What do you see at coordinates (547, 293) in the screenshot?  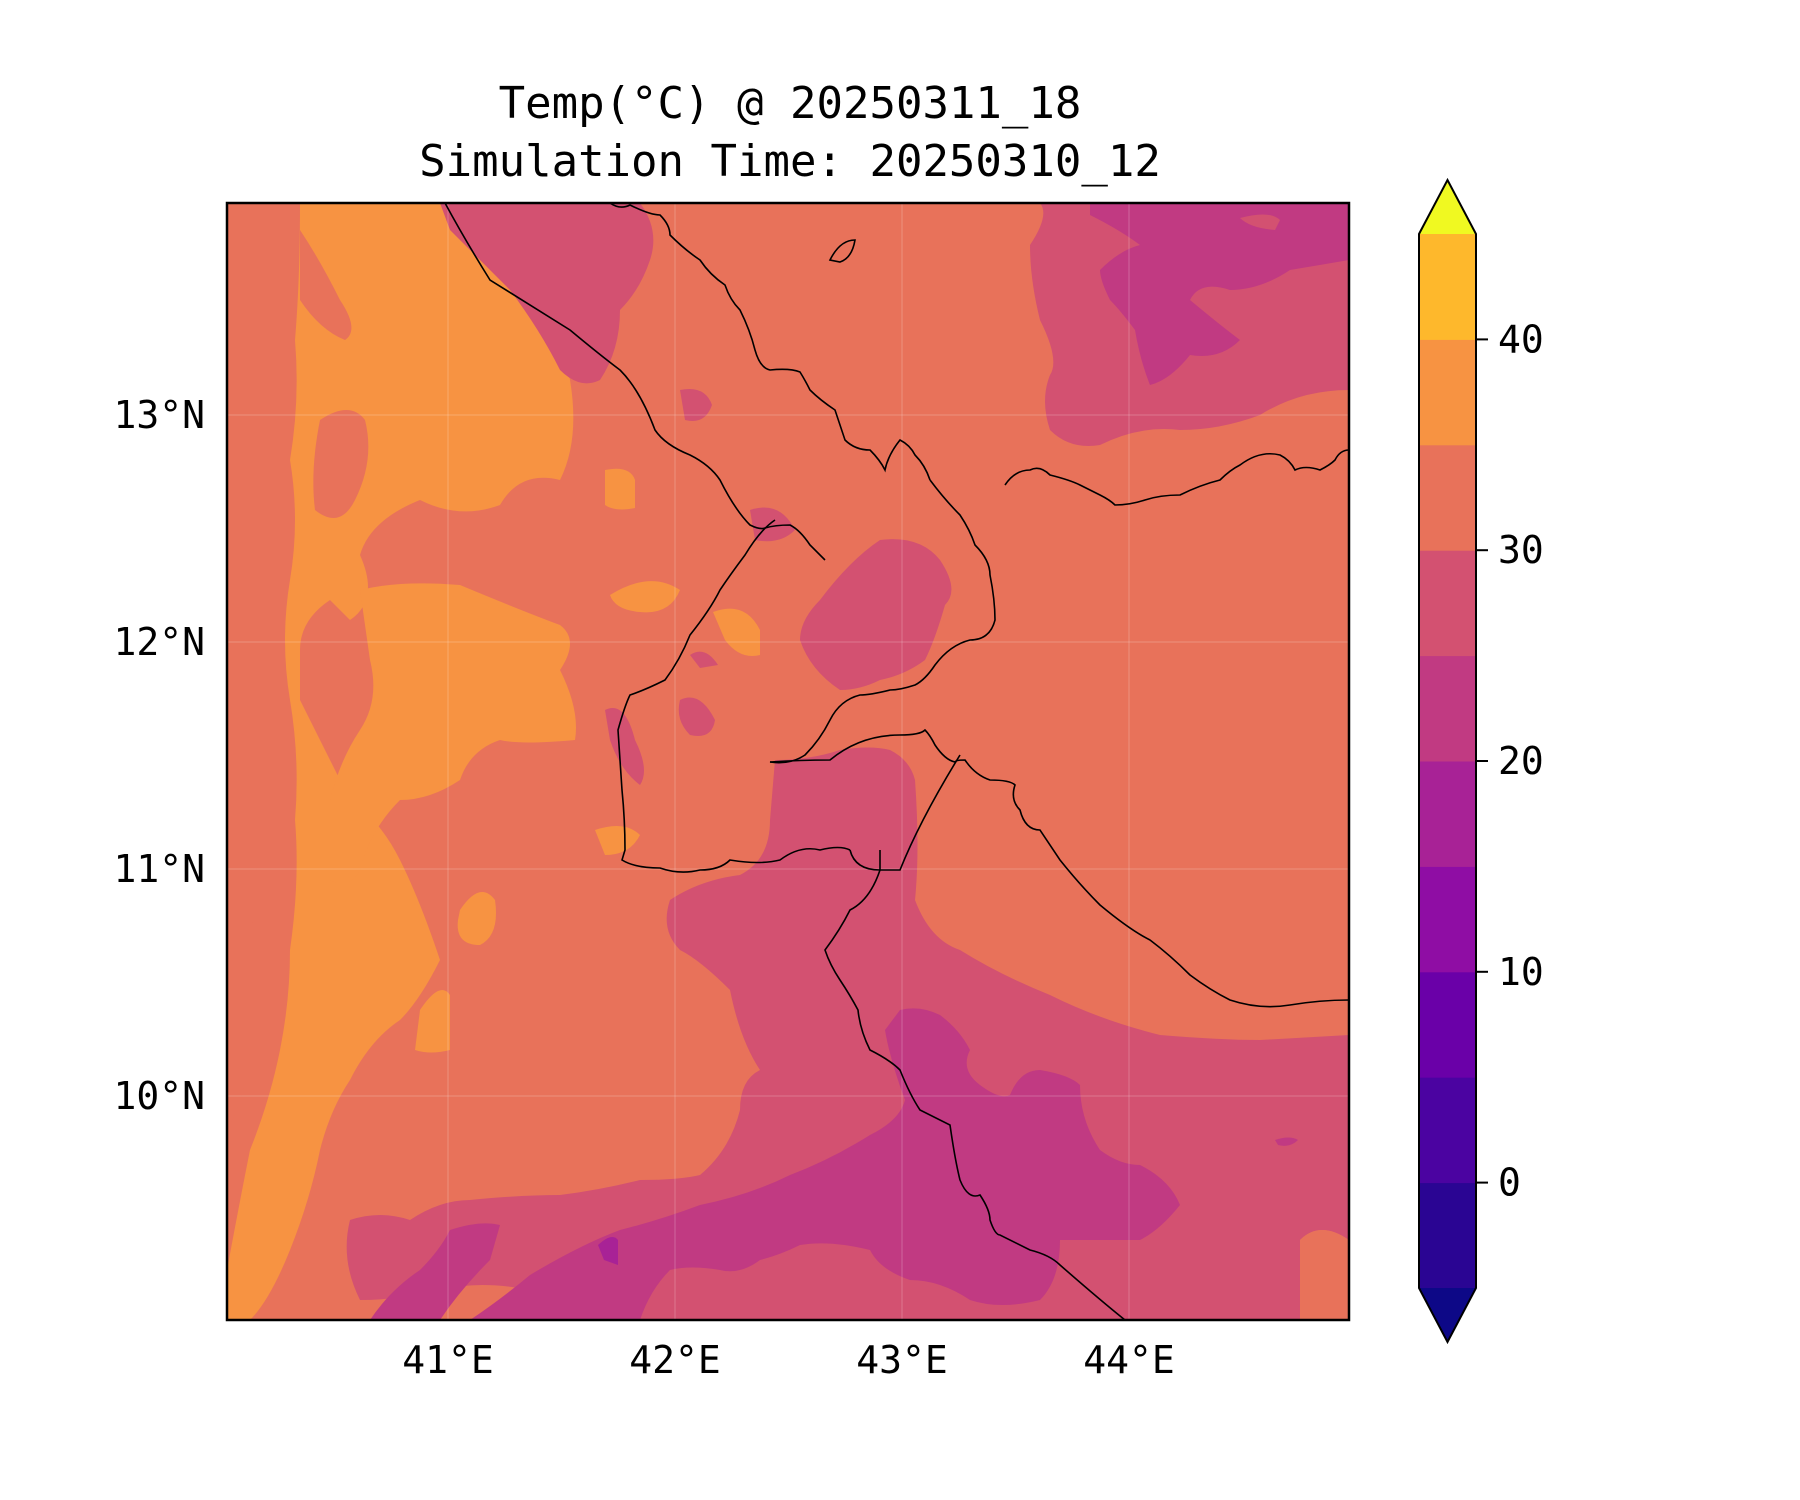 I see `temp-band-20-25-north` at bounding box center [547, 293].